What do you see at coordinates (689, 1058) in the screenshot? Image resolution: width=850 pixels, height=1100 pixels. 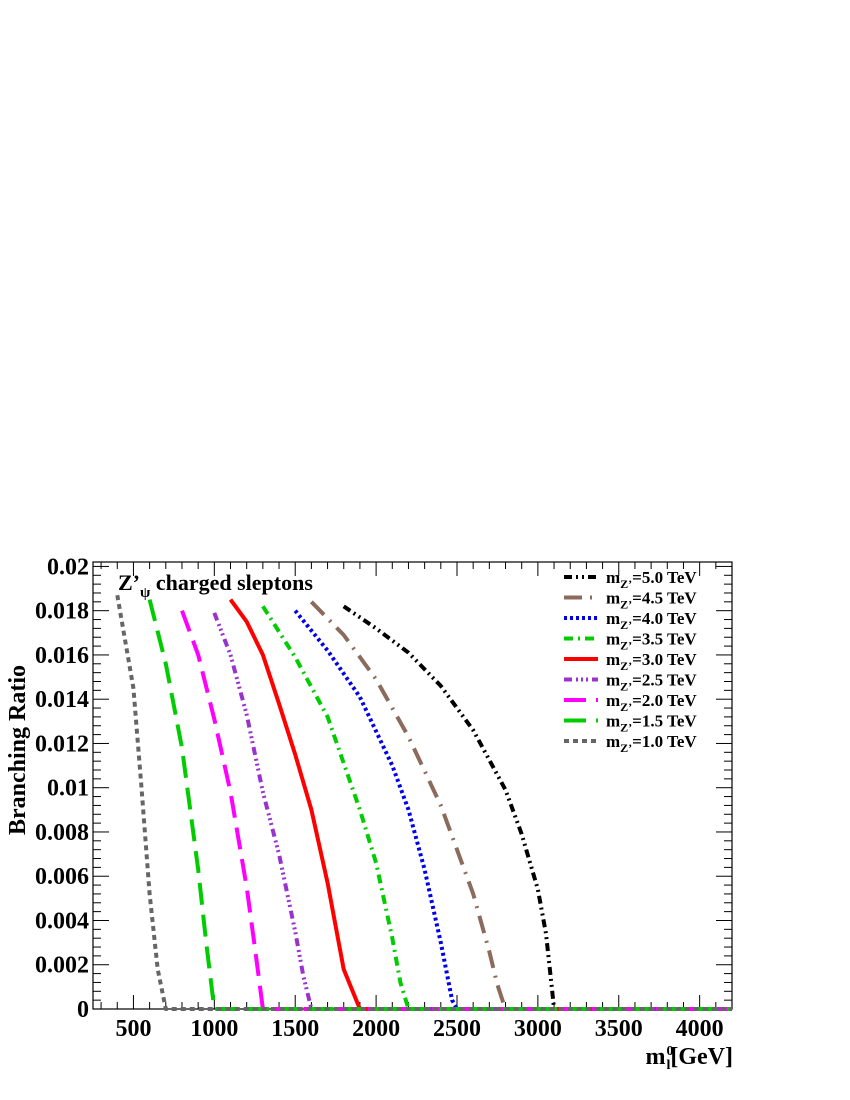 I see `x-axis-label: m0 l[GeV]` at bounding box center [689, 1058].